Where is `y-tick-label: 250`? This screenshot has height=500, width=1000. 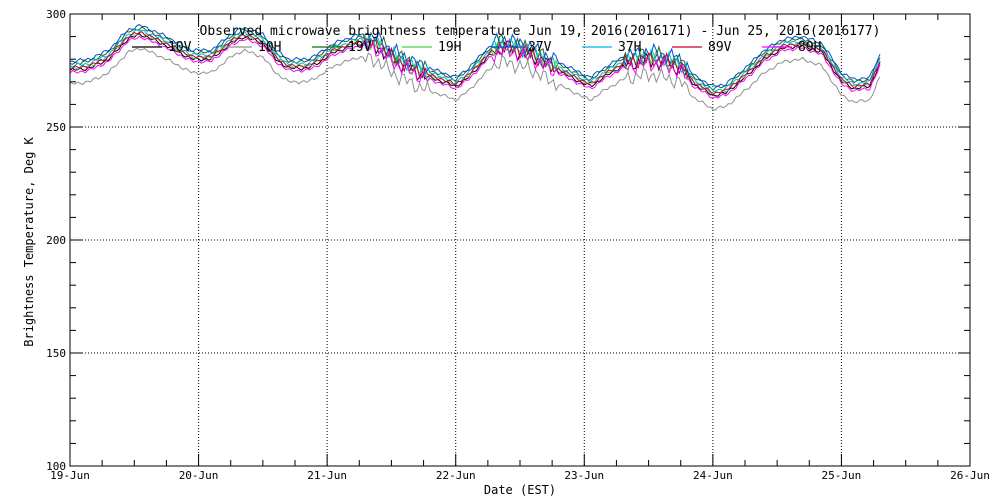
y-tick-label: 250 is located at coordinates (56, 127).